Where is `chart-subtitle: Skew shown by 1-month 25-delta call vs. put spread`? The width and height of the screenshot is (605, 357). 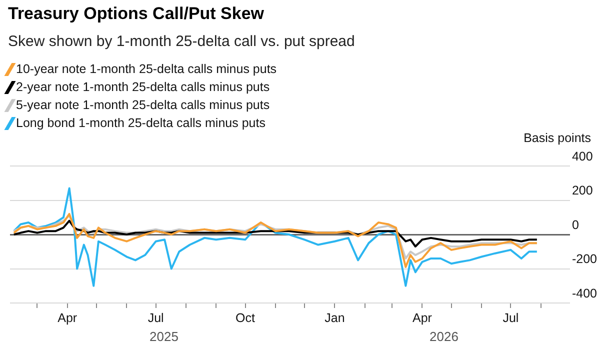
chart-subtitle: Skew shown by 1-month 25-delta call vs. put spread is located at coordinates (181, 41).